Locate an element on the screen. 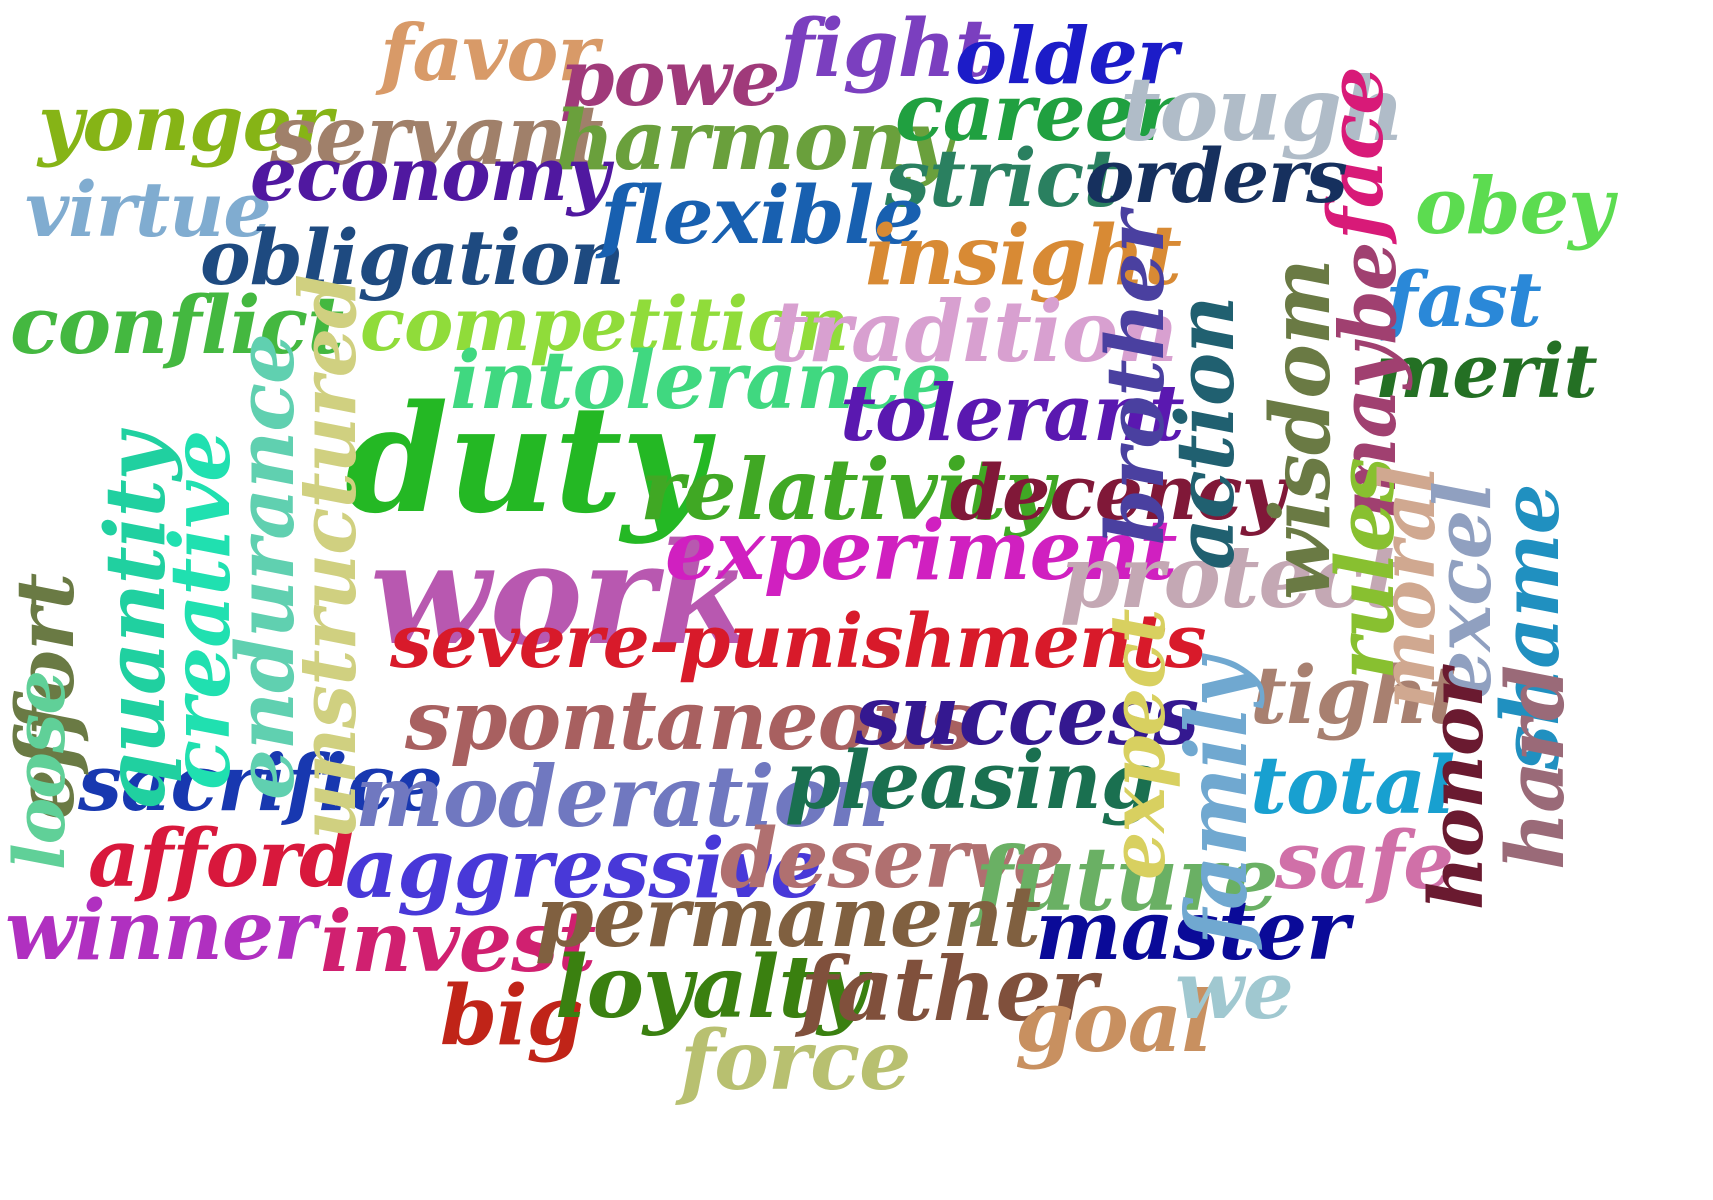 The image size is (1713, 1200). word-loyalty: loyalty is located at coordinates (711, 987).